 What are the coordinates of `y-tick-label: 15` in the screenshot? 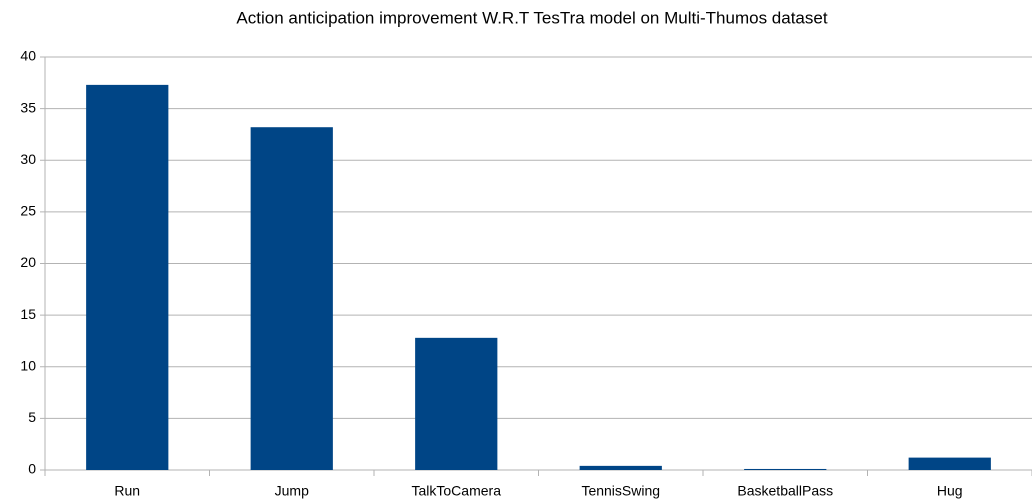 It's located at (28, 314).